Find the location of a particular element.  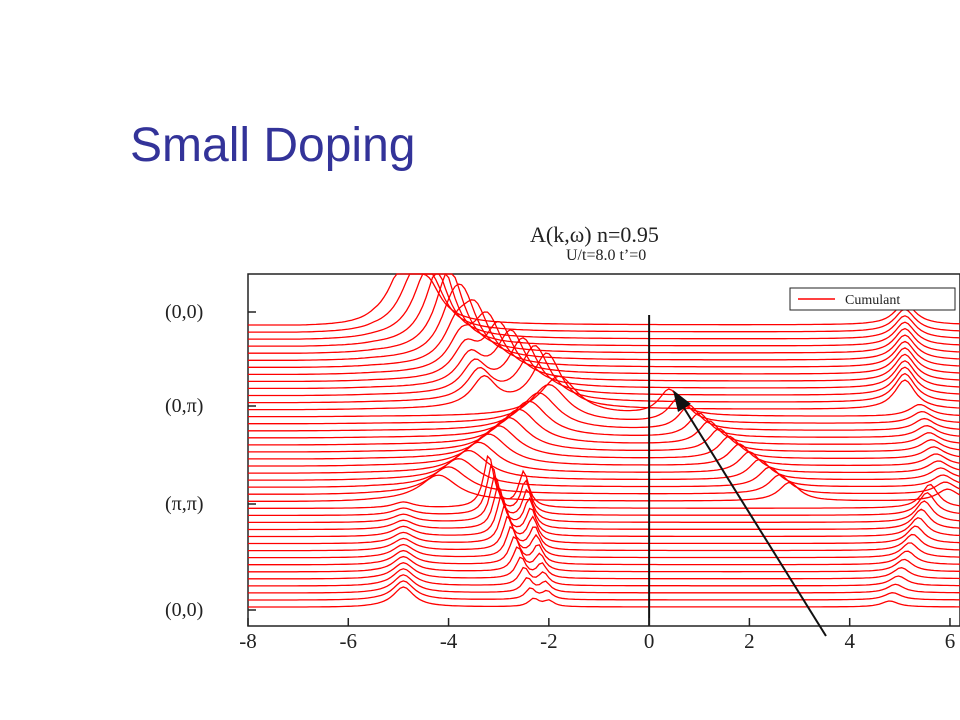

legend: Cumulant is located at coordinates (872, 299).